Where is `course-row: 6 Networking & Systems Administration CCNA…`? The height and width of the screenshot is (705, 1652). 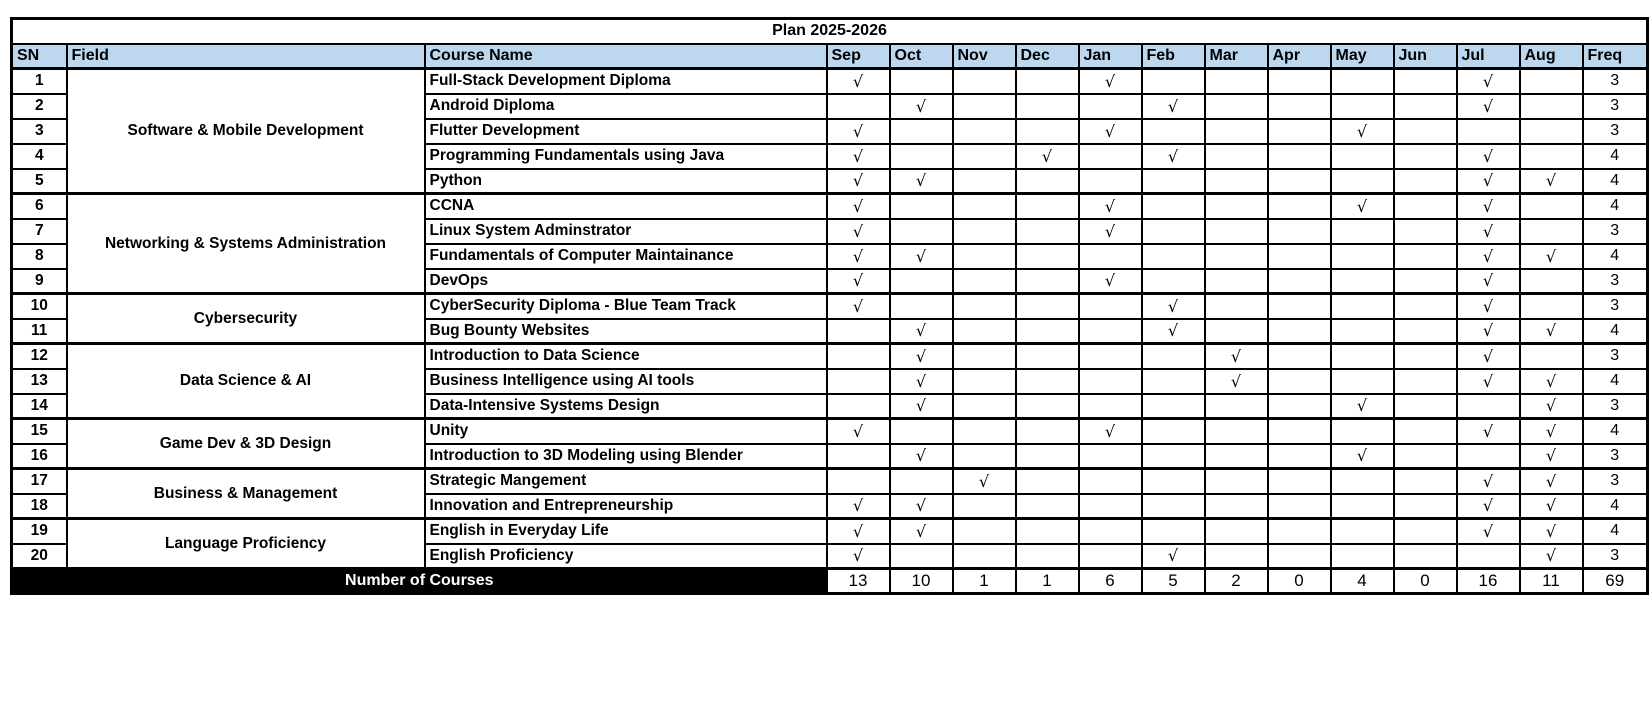
course-row: 6 Networking & Systems Administration CCNA… is located at coordinates (829, 243).